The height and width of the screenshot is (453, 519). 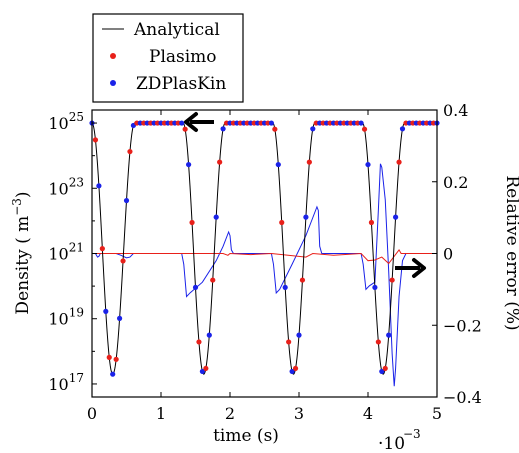 What do you see at coordinates (92, 413) in the screenshot?
I see `x-tick-label: 0` at bounding box center [92, 413].